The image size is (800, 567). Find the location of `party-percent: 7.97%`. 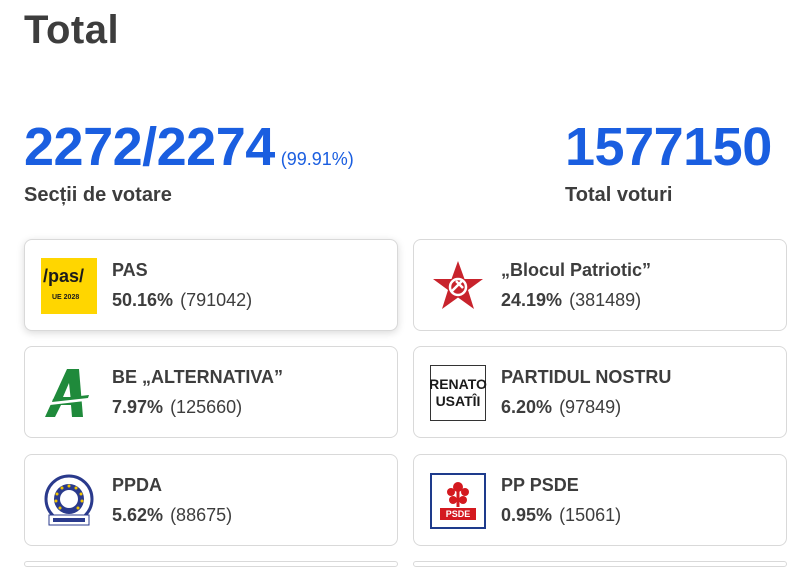

party-percent: 7.97% is located at coordinates (138, 407).